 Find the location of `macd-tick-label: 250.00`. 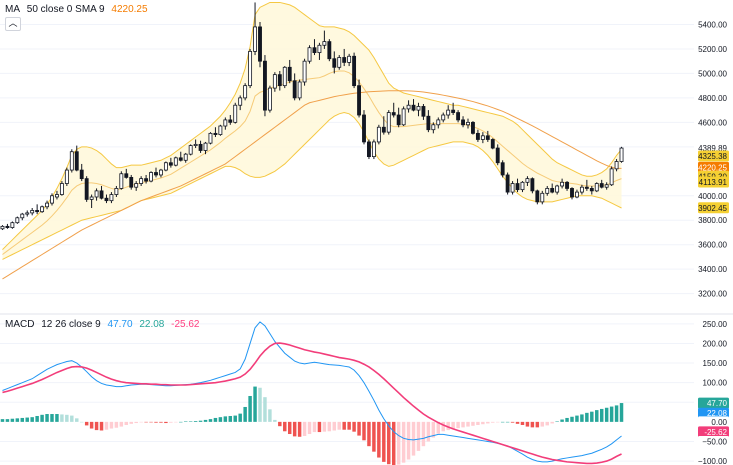

macd-tick-label: 250.00 is located at coordinates (715, 324).